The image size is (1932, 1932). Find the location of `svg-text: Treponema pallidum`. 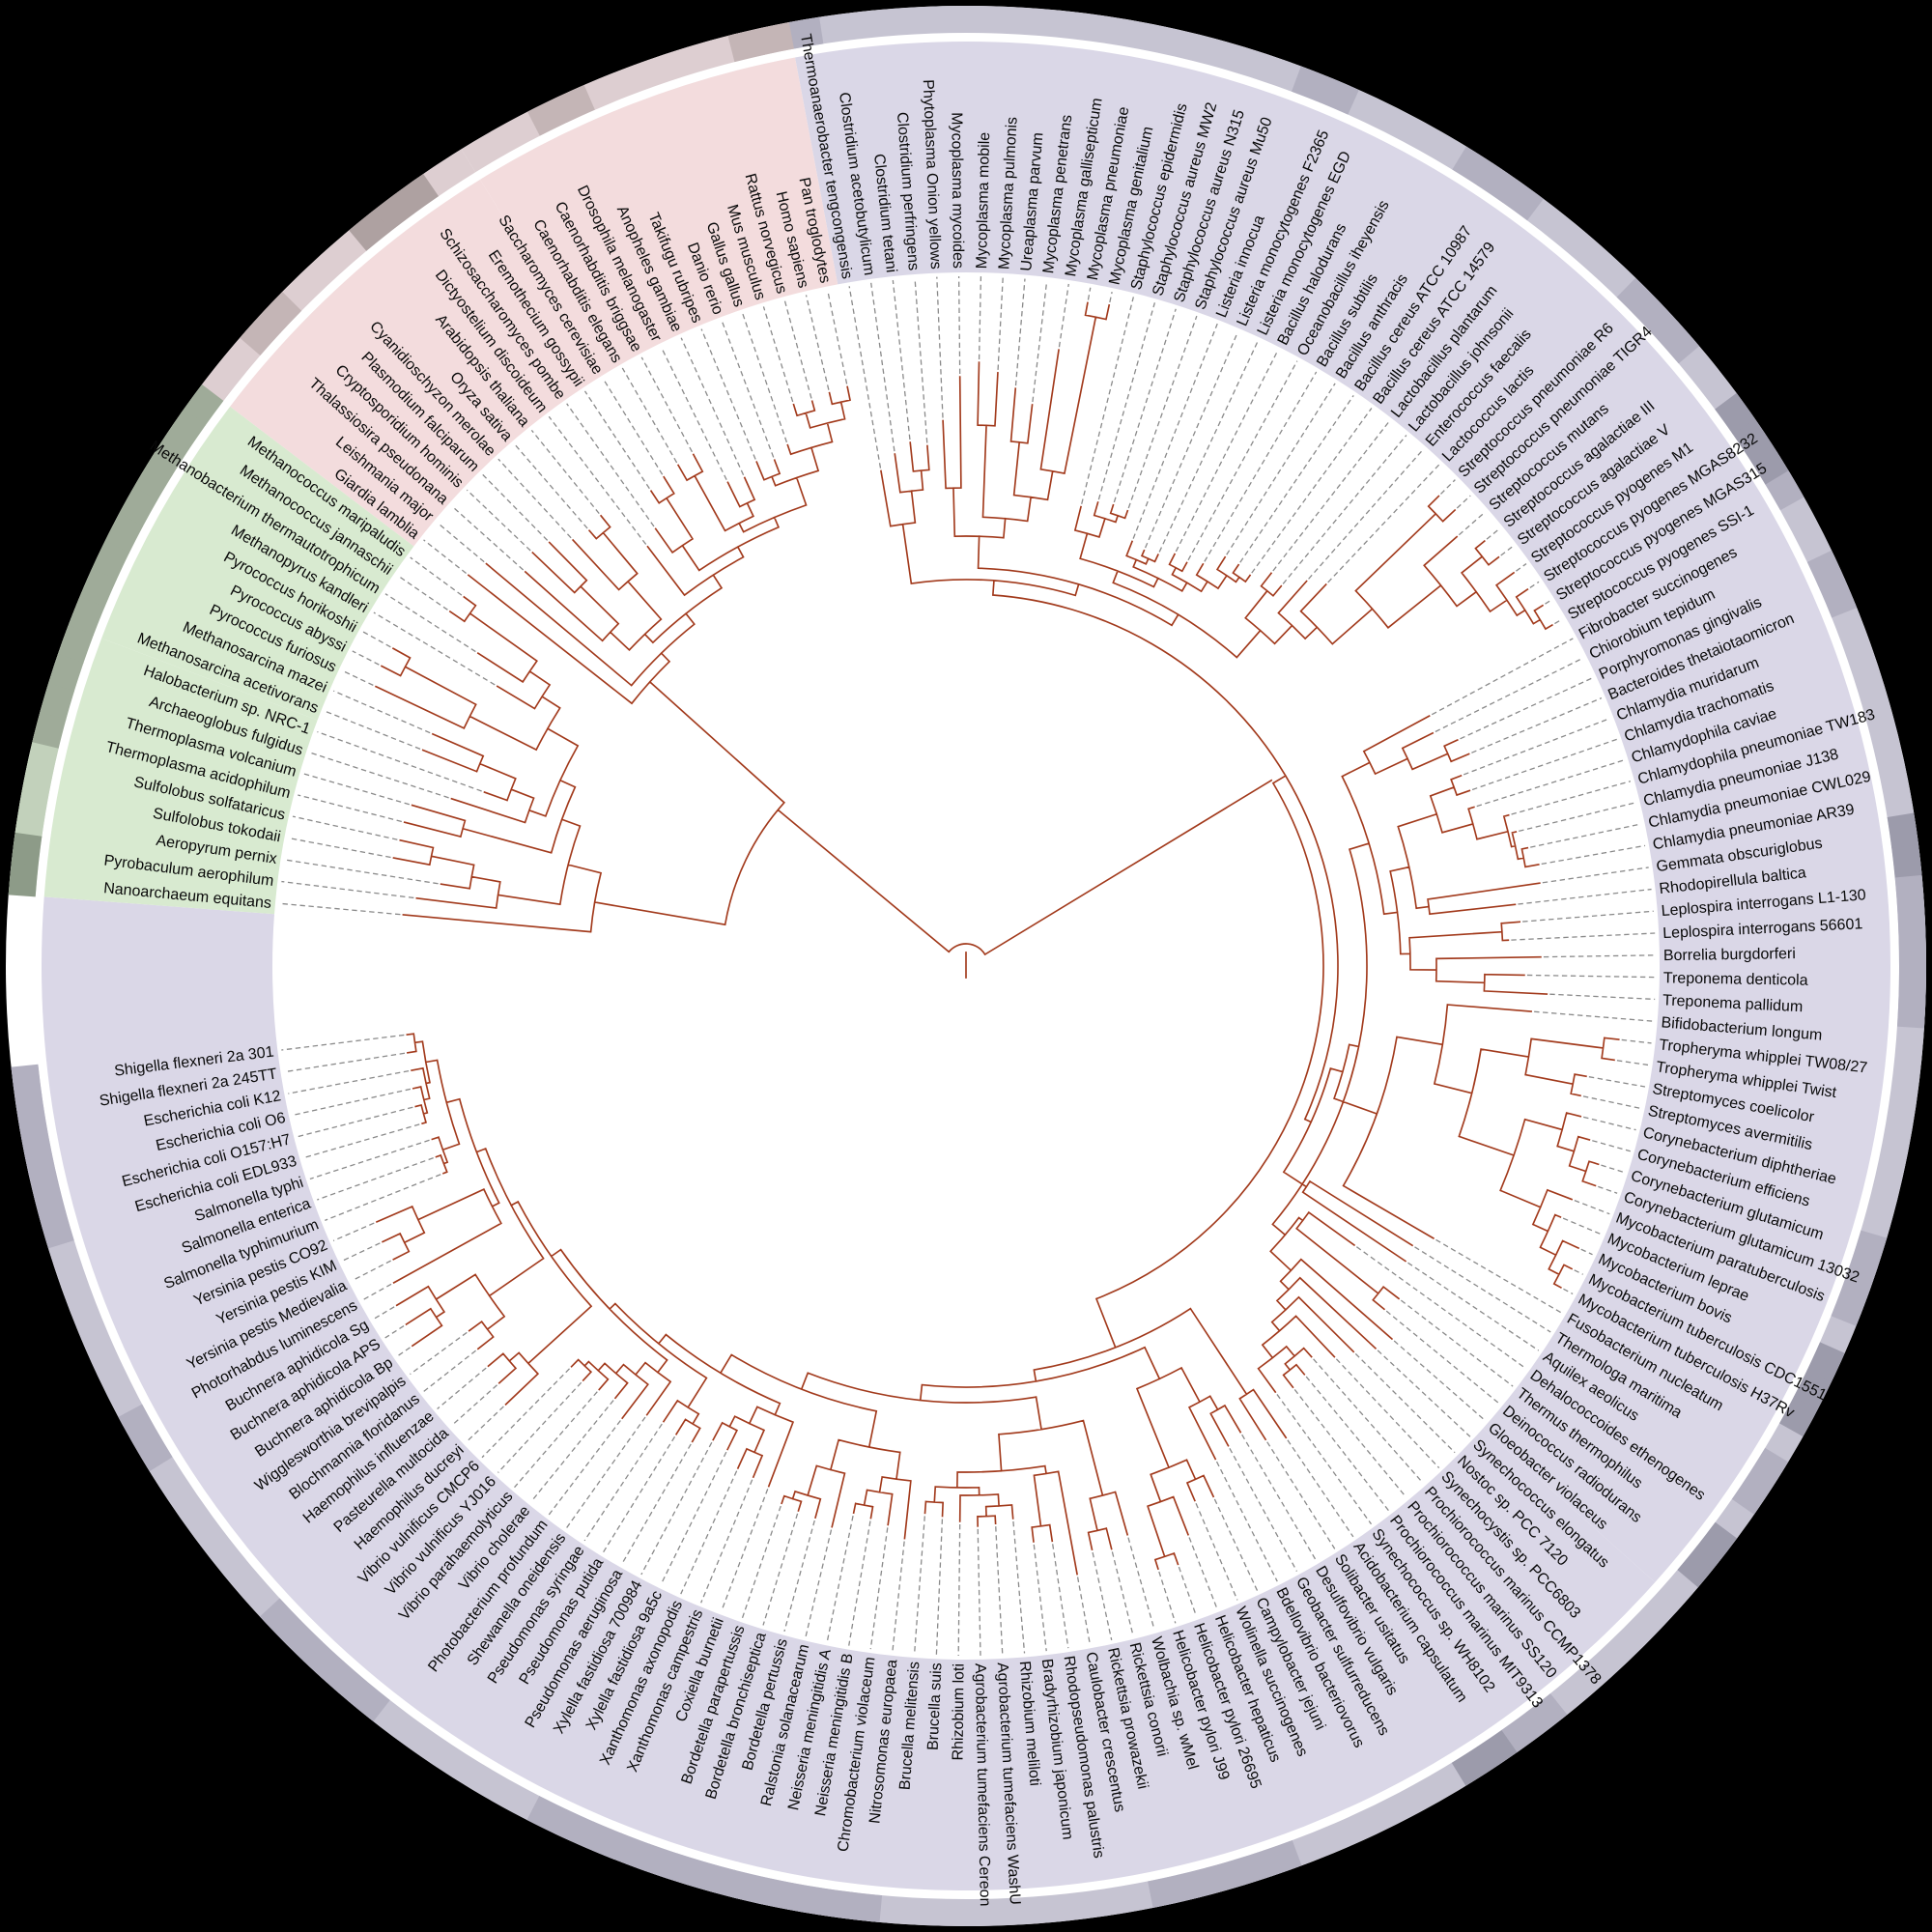

svg-text: Treponema pallidum is located at coordinates (1733, 1003).